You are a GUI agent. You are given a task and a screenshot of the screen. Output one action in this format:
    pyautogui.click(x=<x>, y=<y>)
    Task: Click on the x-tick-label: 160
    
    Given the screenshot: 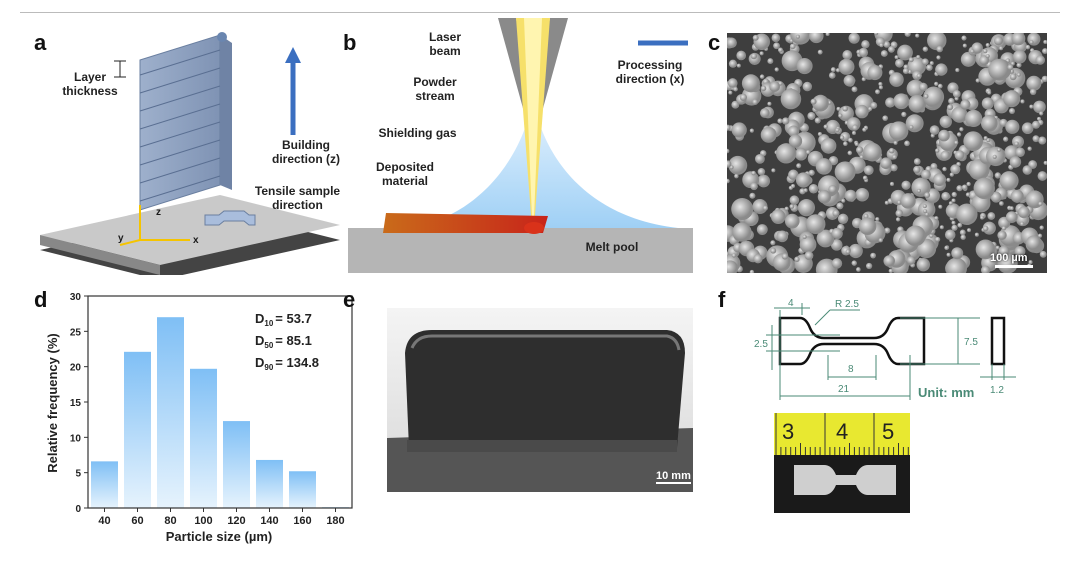 What is the action you would take?
    pyautogui.click(x=302, y=521)
    